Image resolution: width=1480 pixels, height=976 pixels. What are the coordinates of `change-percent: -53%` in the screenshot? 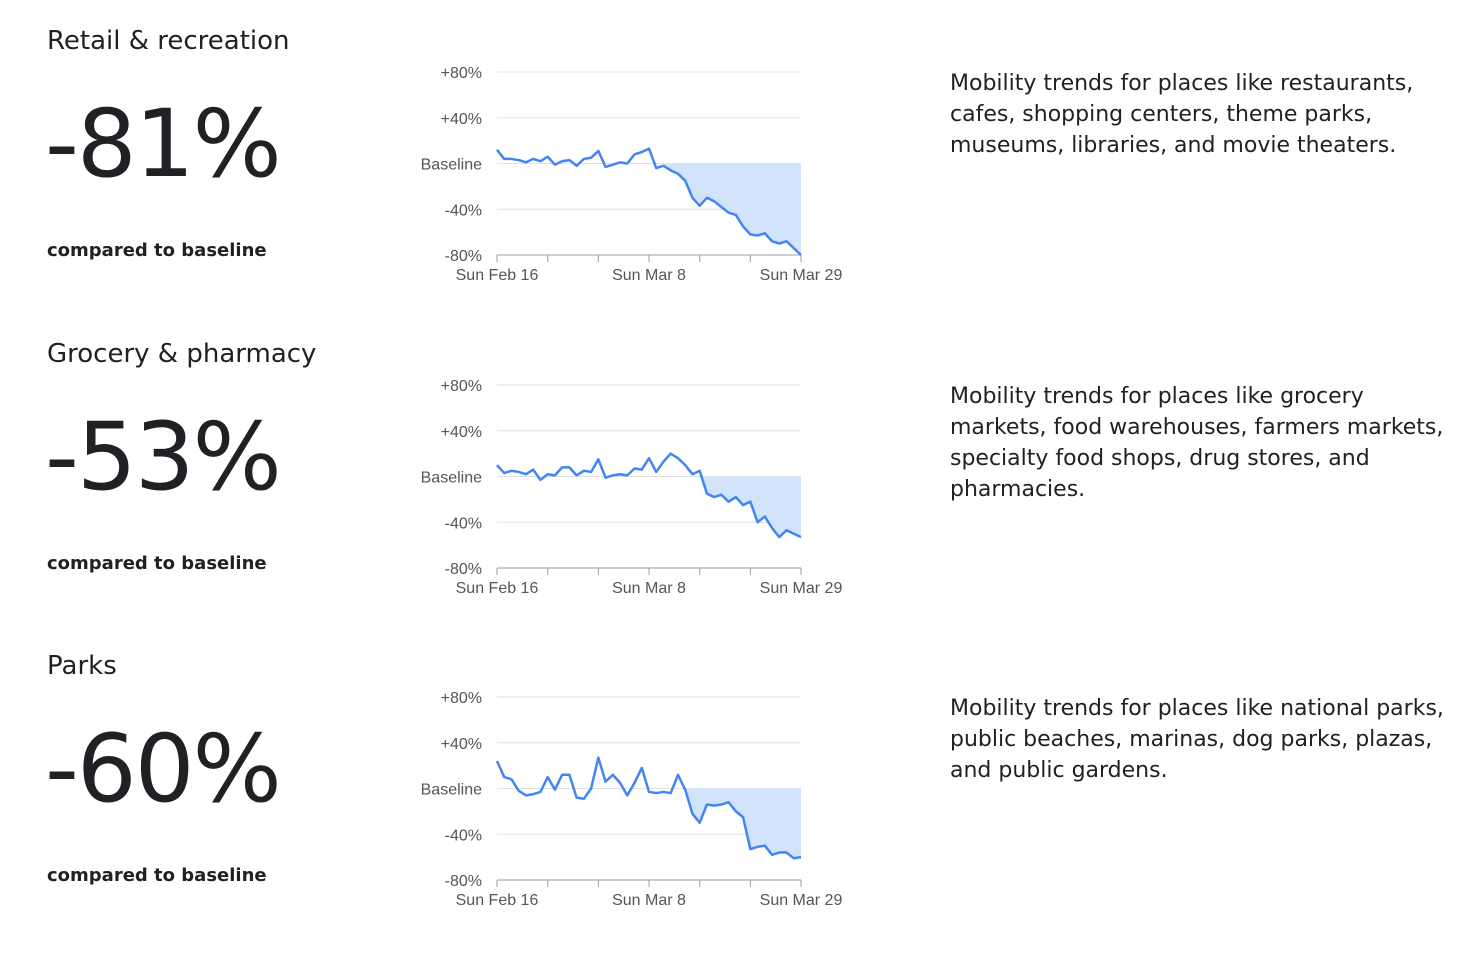 It's located at (163, 457).